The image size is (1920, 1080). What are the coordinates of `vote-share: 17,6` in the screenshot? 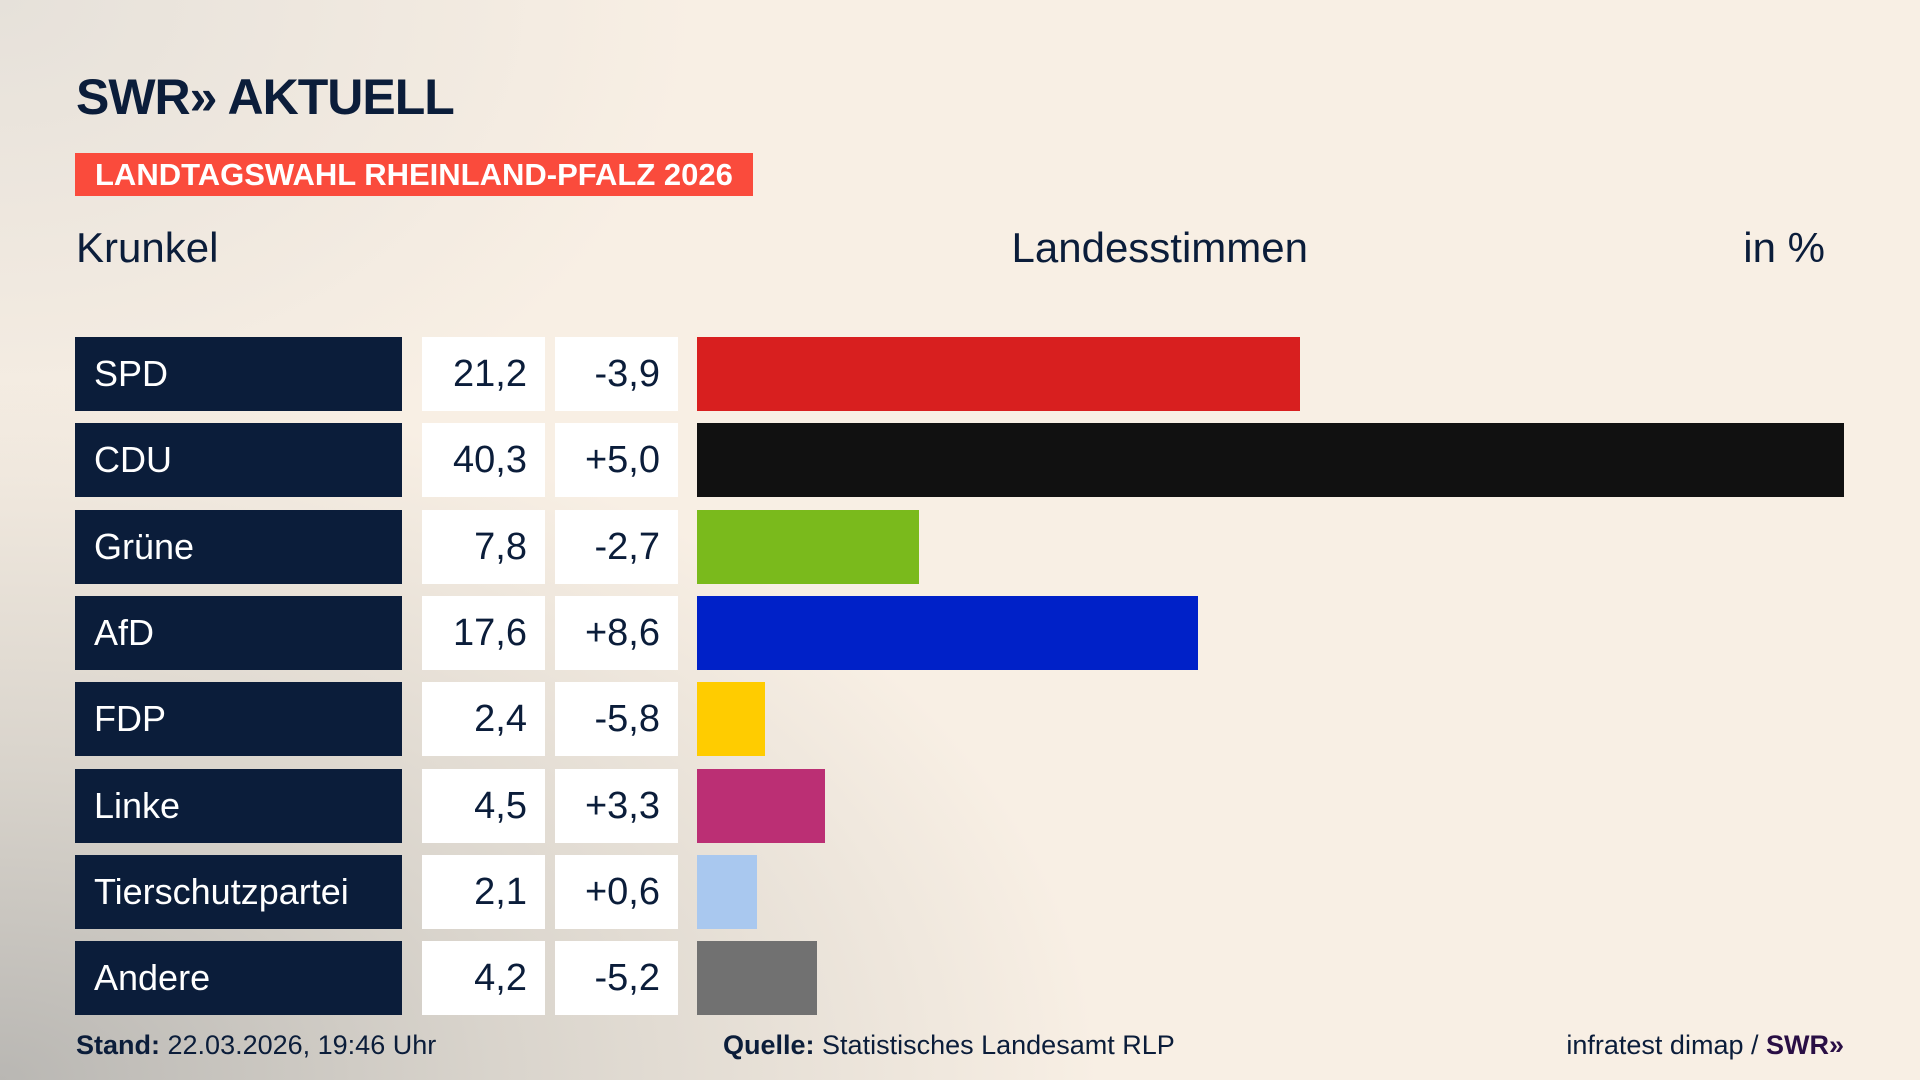 It's located at (483, 632).